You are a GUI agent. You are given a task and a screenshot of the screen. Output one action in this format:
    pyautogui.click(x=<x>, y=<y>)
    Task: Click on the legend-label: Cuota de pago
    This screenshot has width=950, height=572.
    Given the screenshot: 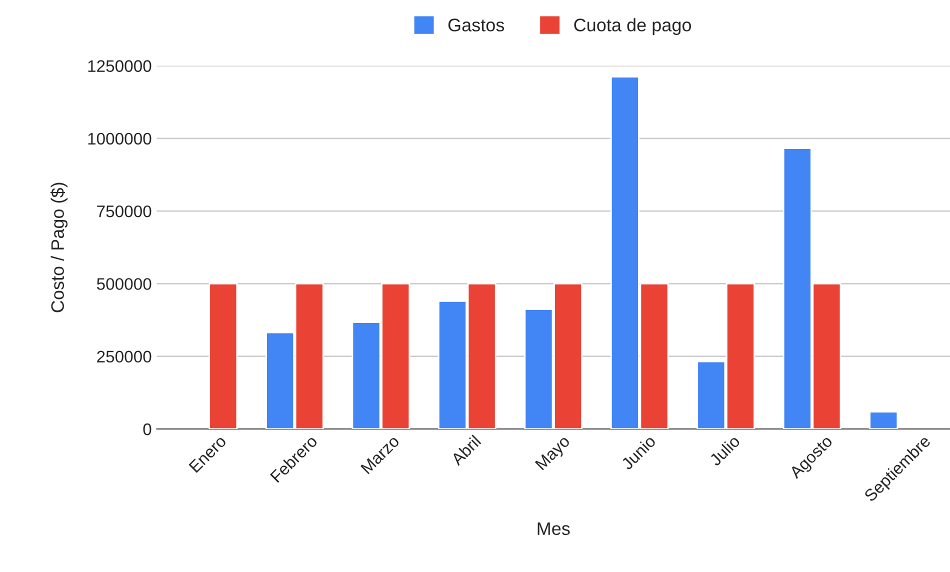 What is the action you would take?
    pyautogui.click(x=633, y=26)
    